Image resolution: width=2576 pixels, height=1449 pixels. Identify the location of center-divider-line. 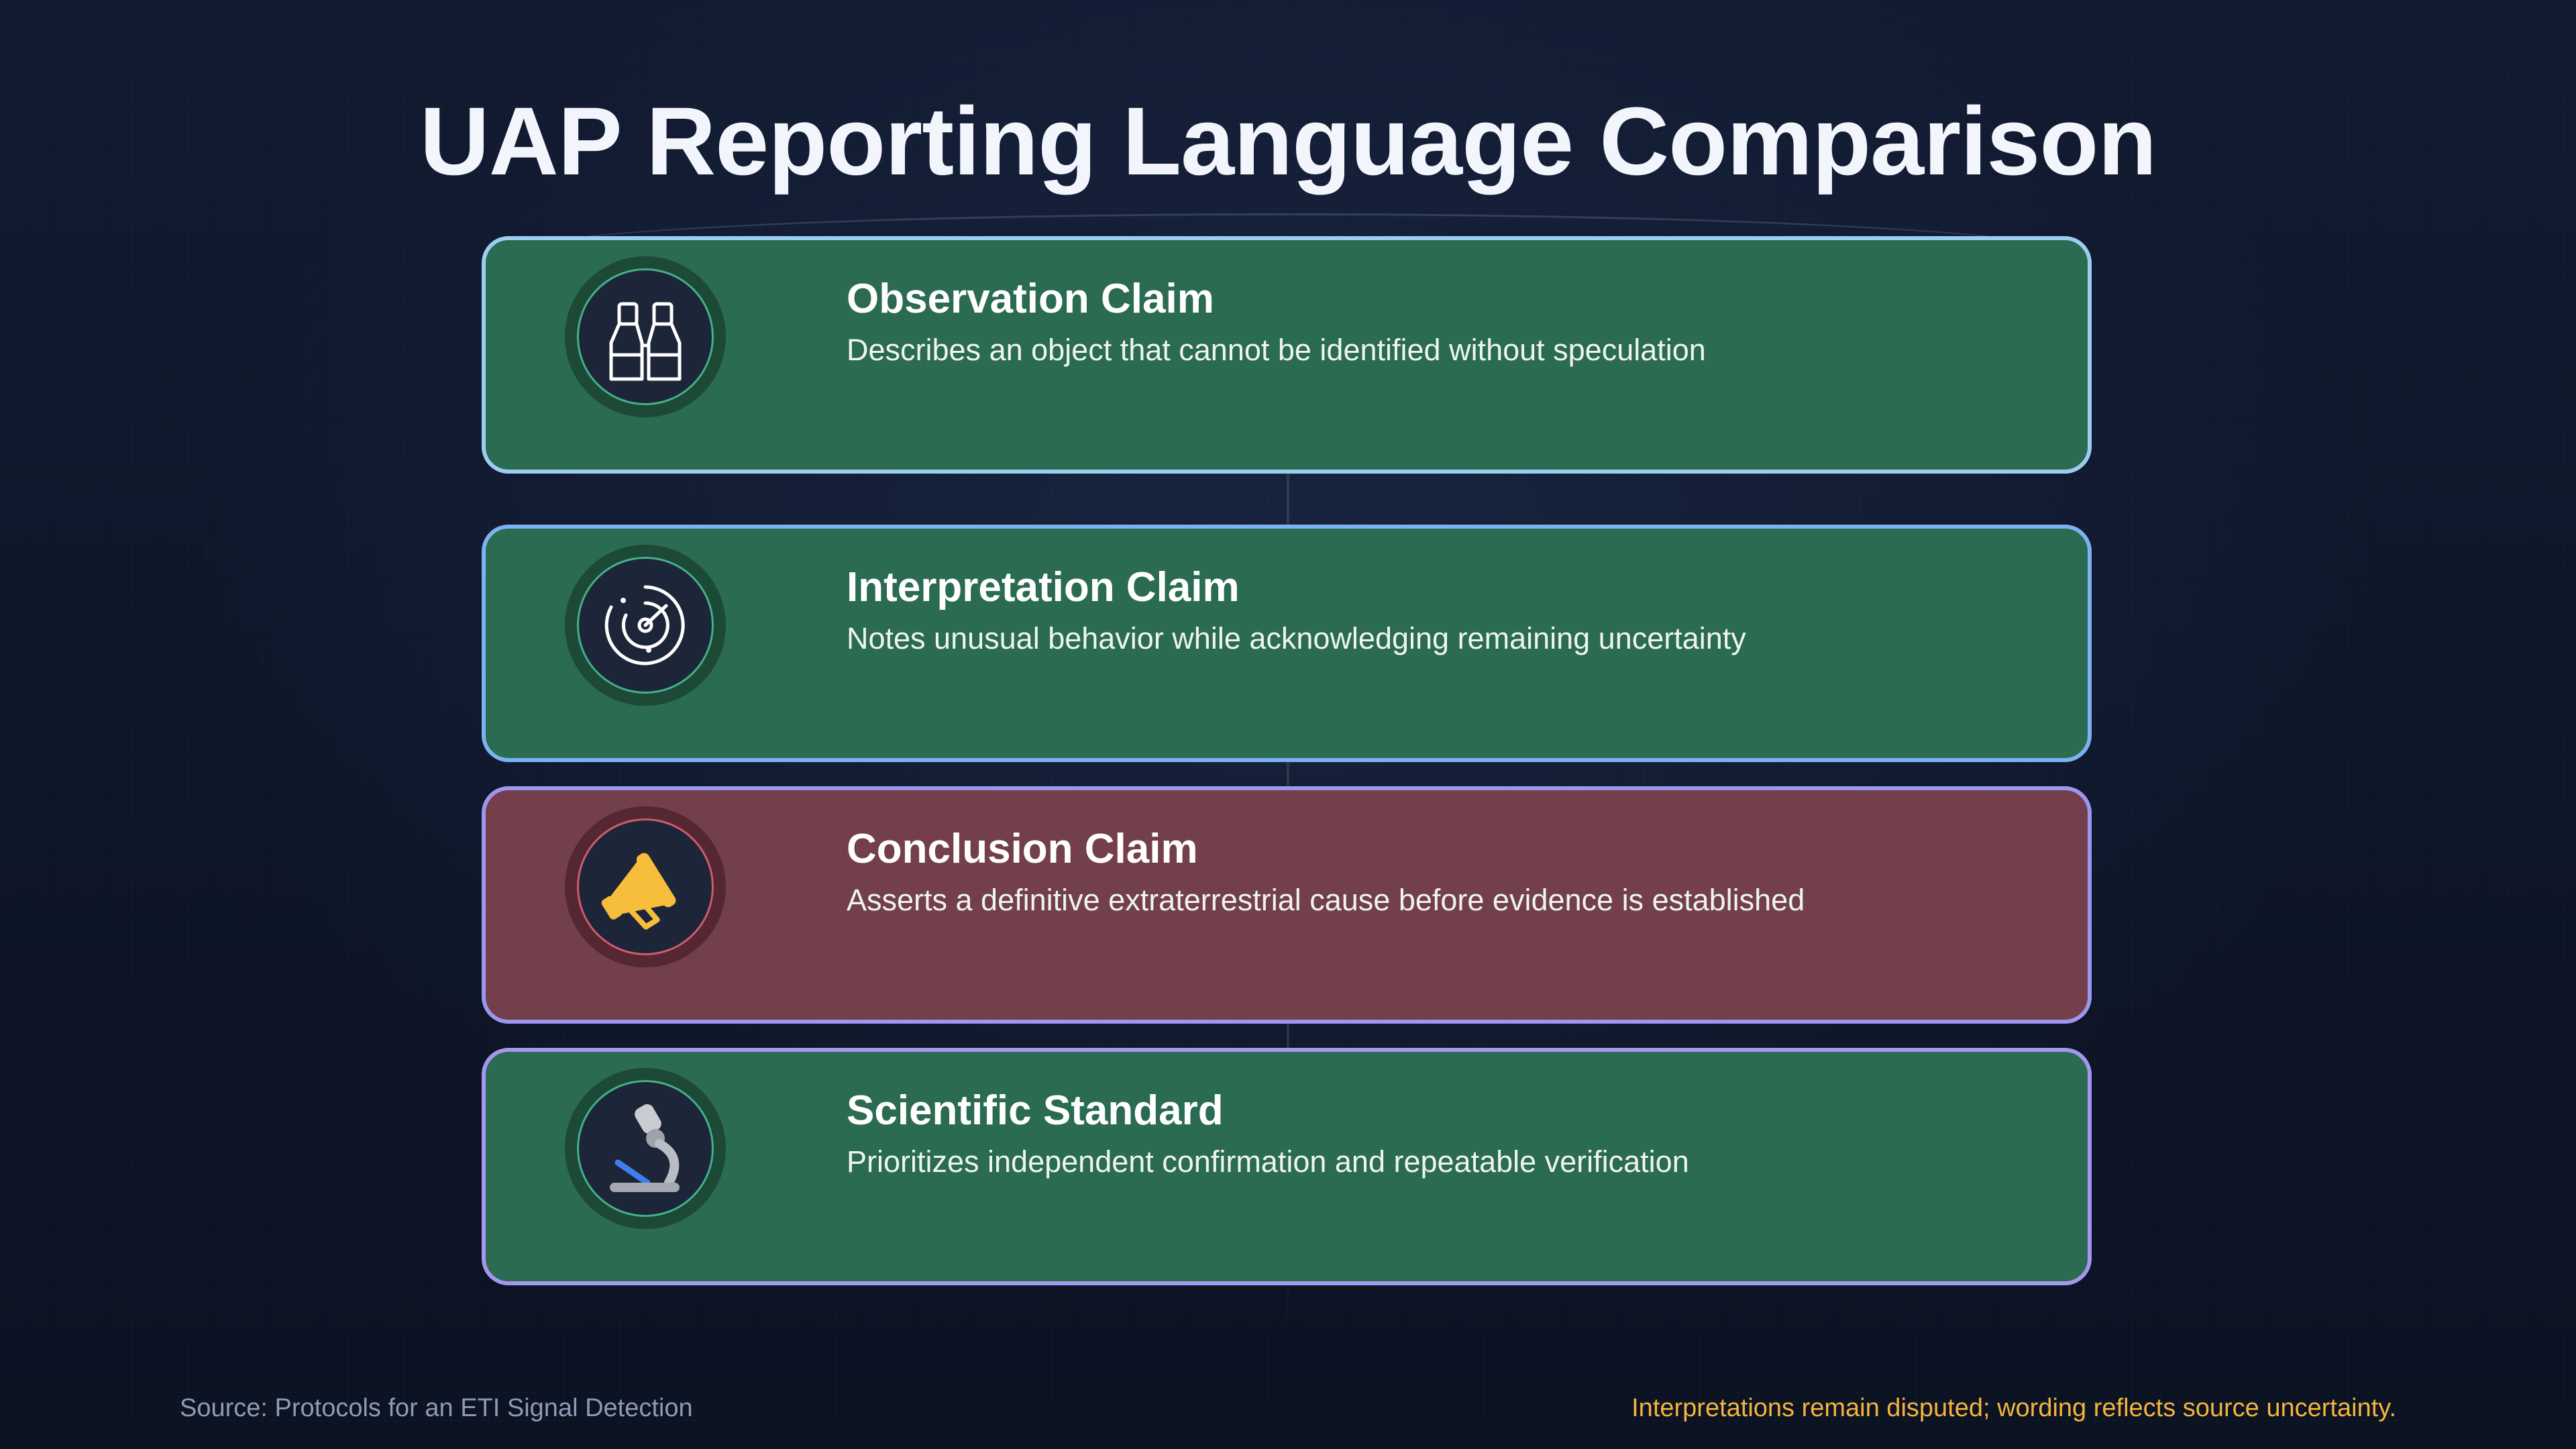
(1288, 778).